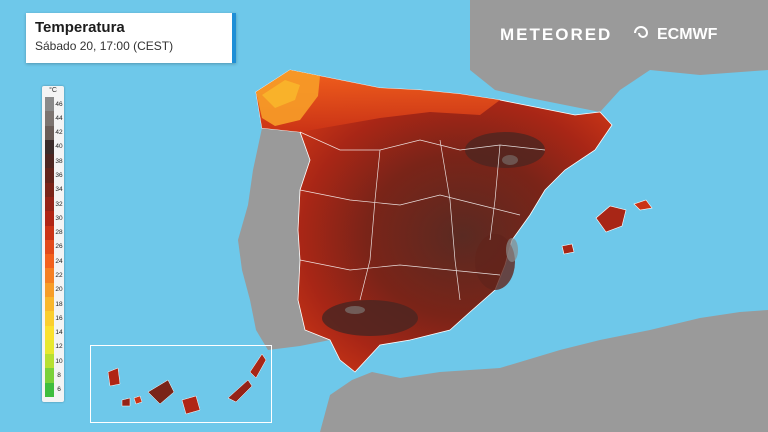  I want to click on ecmwf-logo: ECMWF, so click(674, 35).